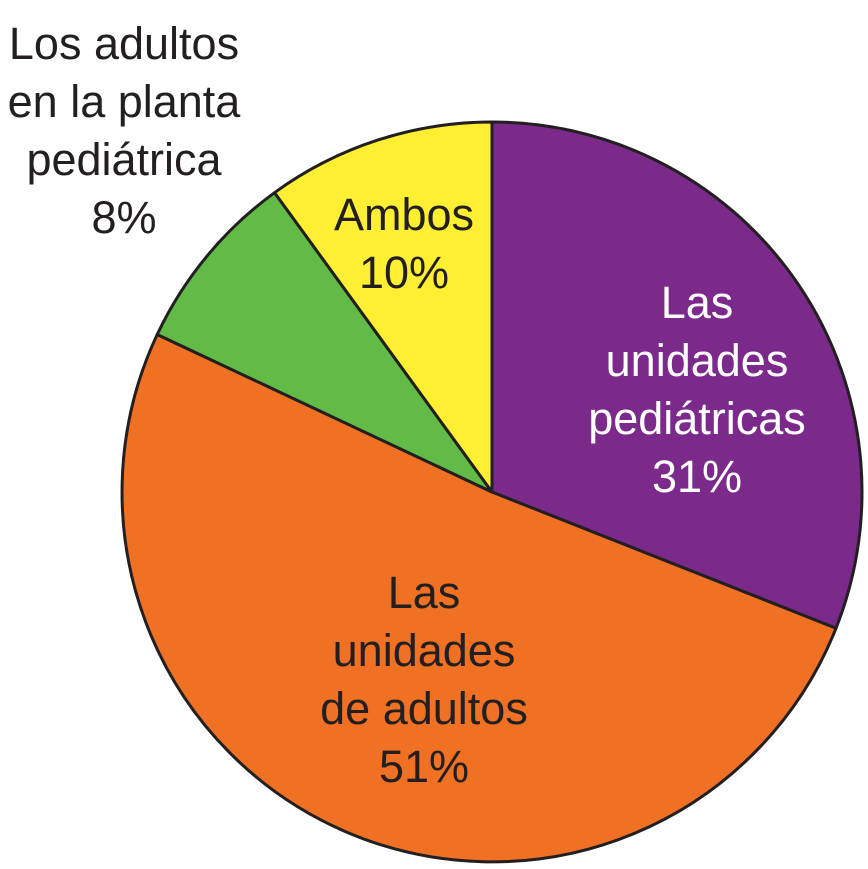  I want to click on slice-label-line: Los adultos, so click(124, 43).